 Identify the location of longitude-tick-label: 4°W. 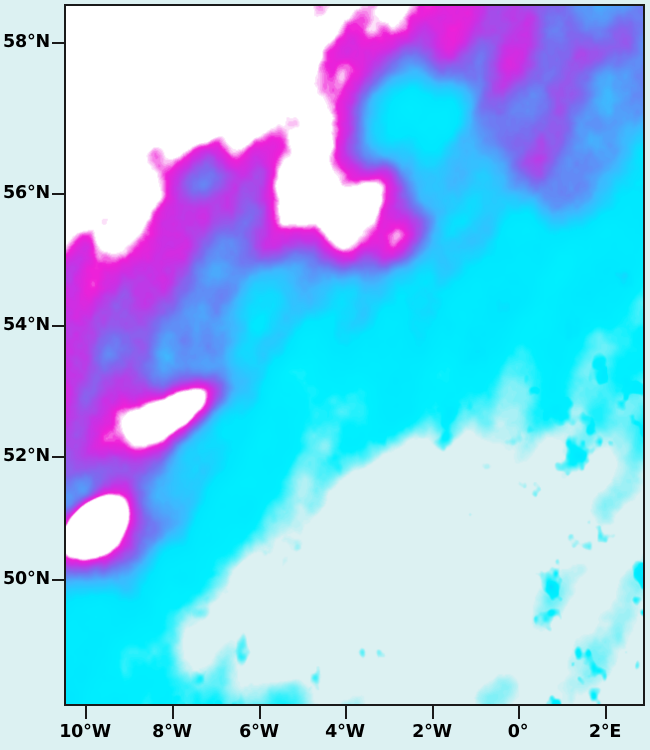
(345, 732).